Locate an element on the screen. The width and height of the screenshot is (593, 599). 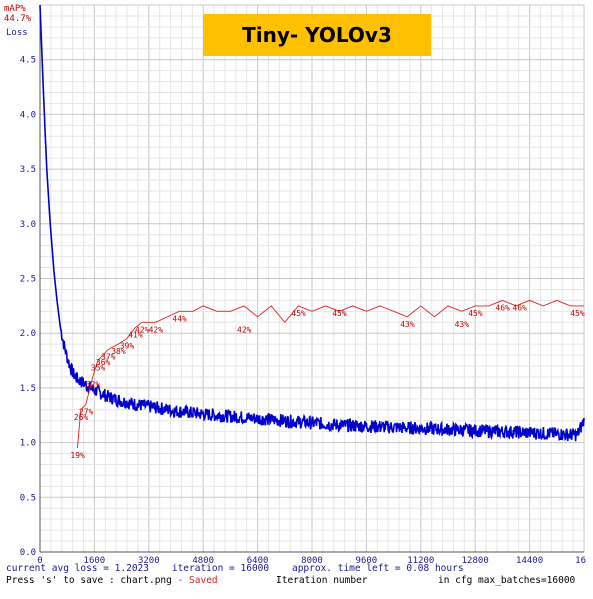
chart-title: Tiny- YOLOv3 is located at coordinates (317, 35).